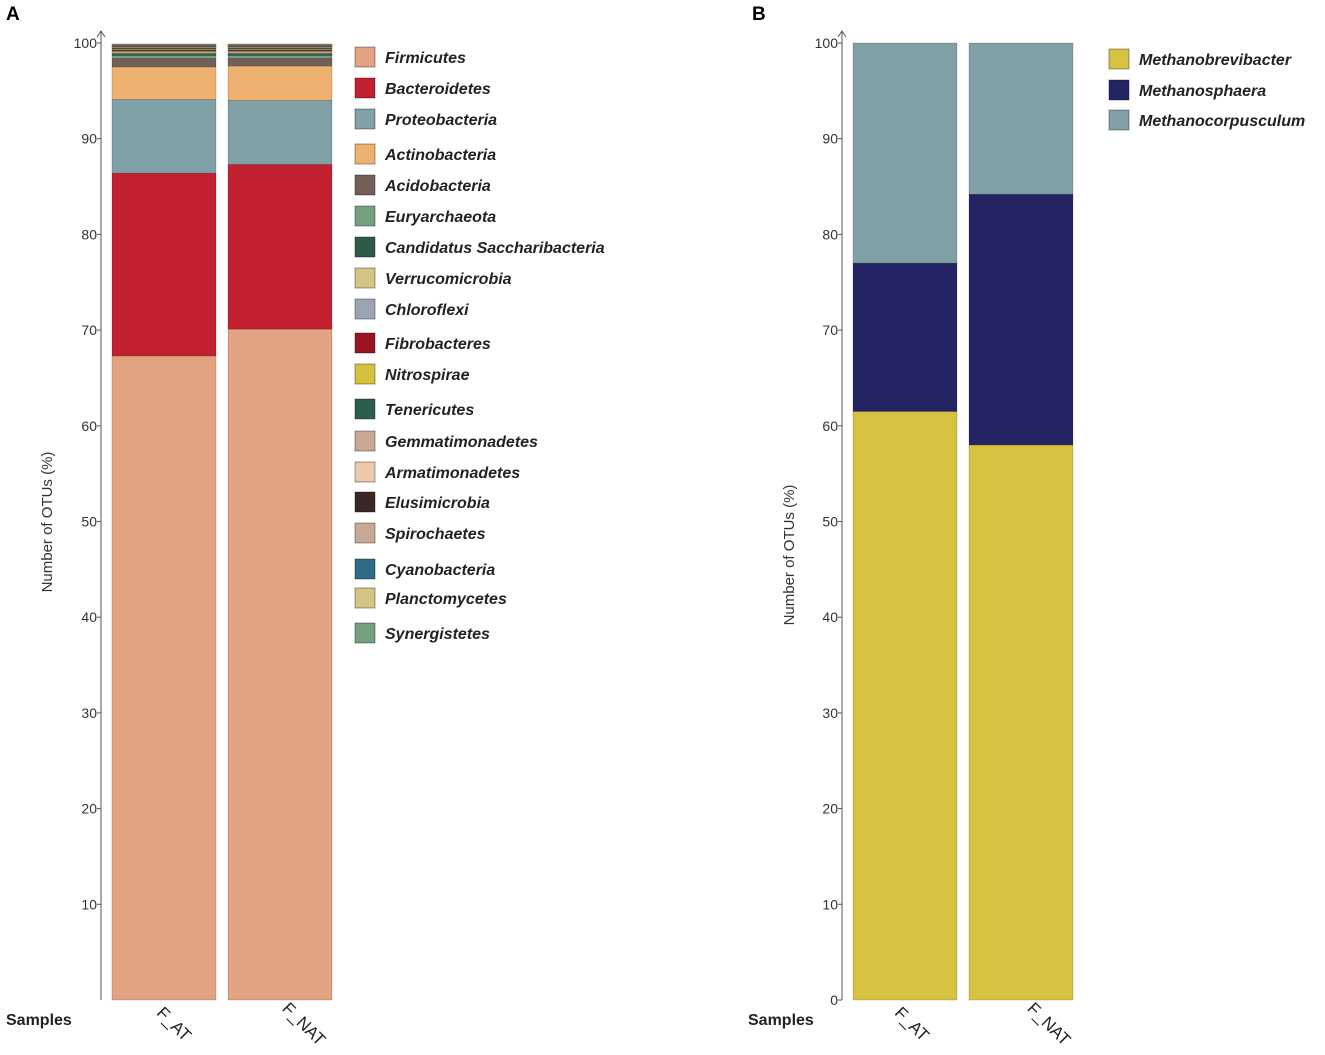 The image size is (1325, 1055). I want to click on bar-f-at-actinobacteria, so click(164, 83).